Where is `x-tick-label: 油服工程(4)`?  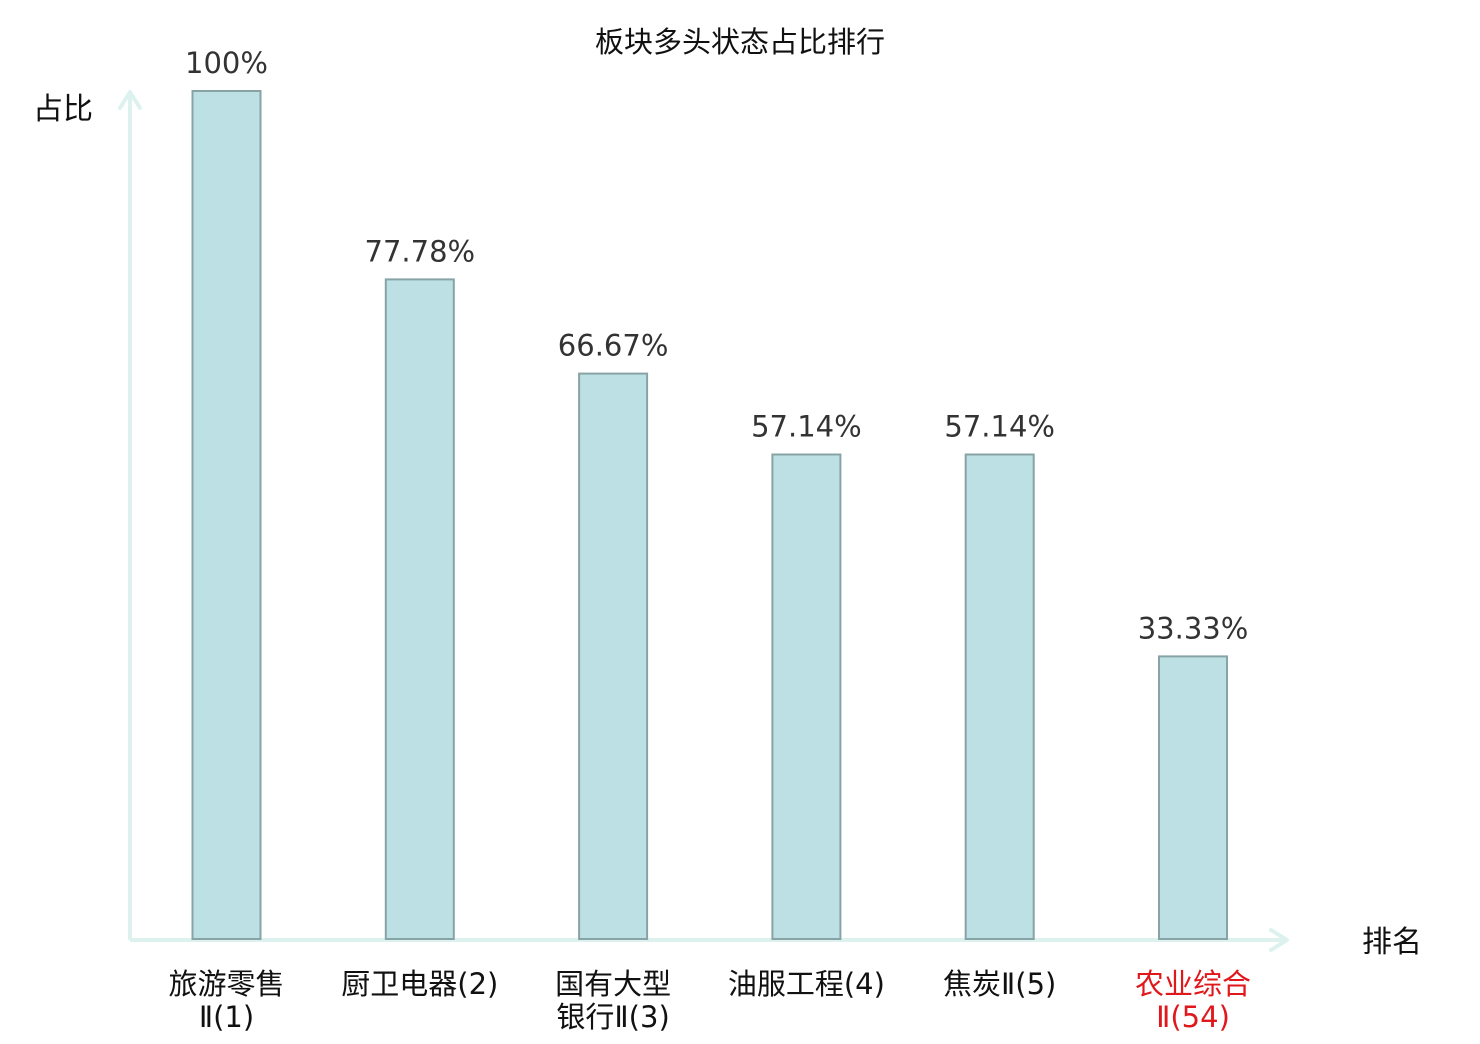
x-tick-label: 油服工程(4) is located at coordinates (806, 984).